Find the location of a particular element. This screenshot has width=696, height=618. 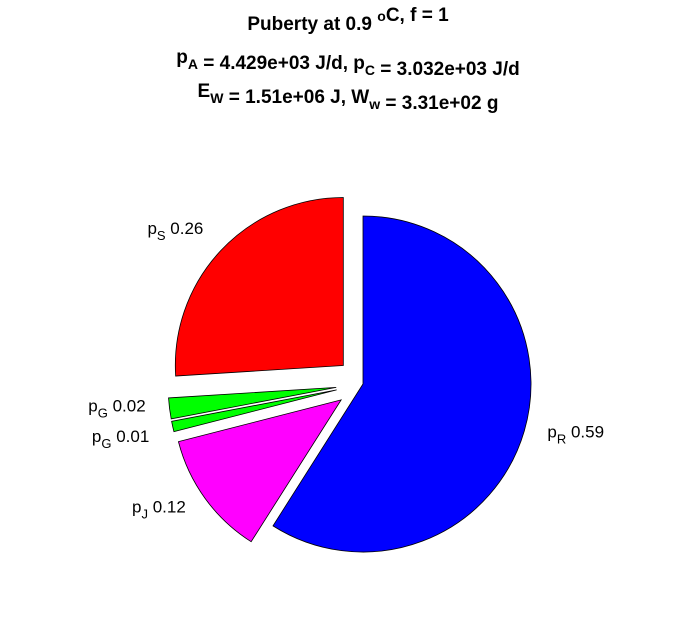

title-line-2: pA = 4.429e+03 J/d, pC = 3.032e+03 J/d is located at coordinates (347, 63).